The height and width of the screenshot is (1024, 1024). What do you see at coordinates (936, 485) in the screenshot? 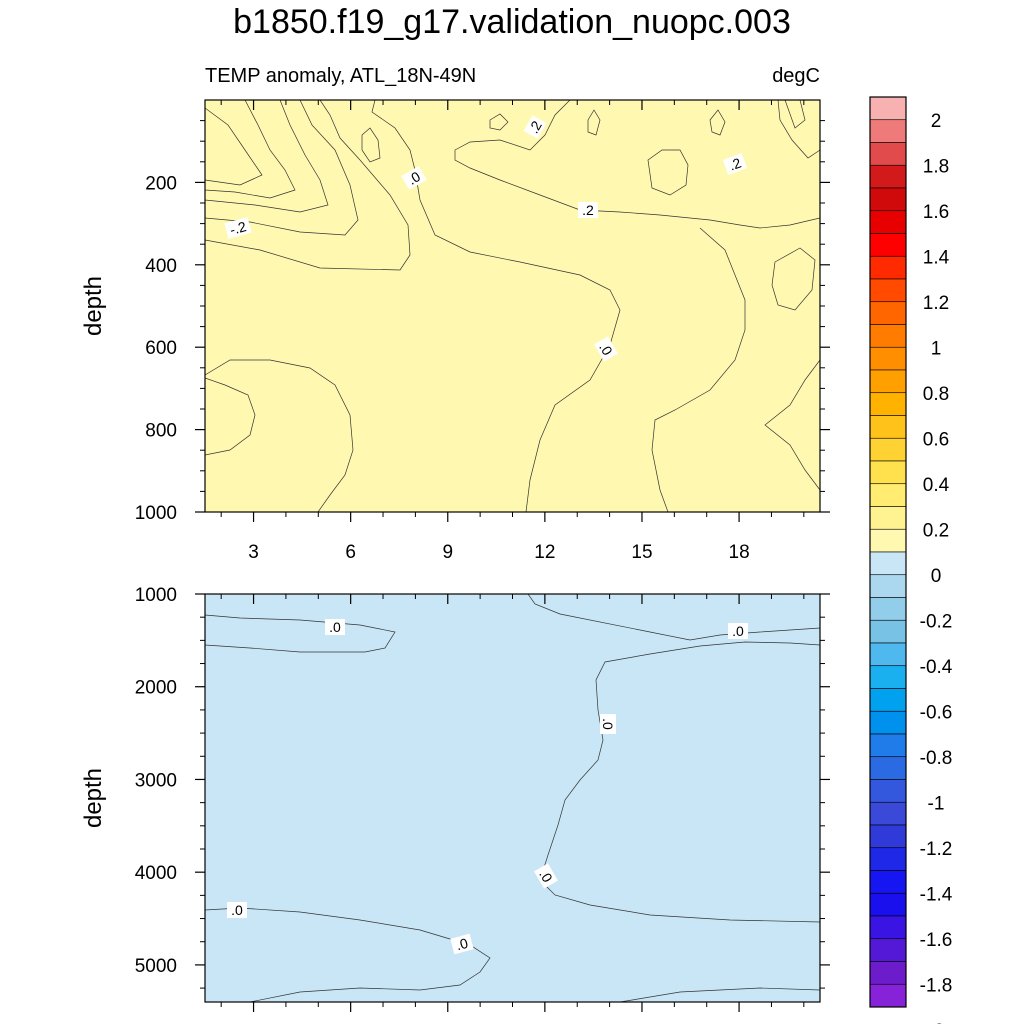
I see `colorbar-label: 0.4` at bounding box center [936, 485].